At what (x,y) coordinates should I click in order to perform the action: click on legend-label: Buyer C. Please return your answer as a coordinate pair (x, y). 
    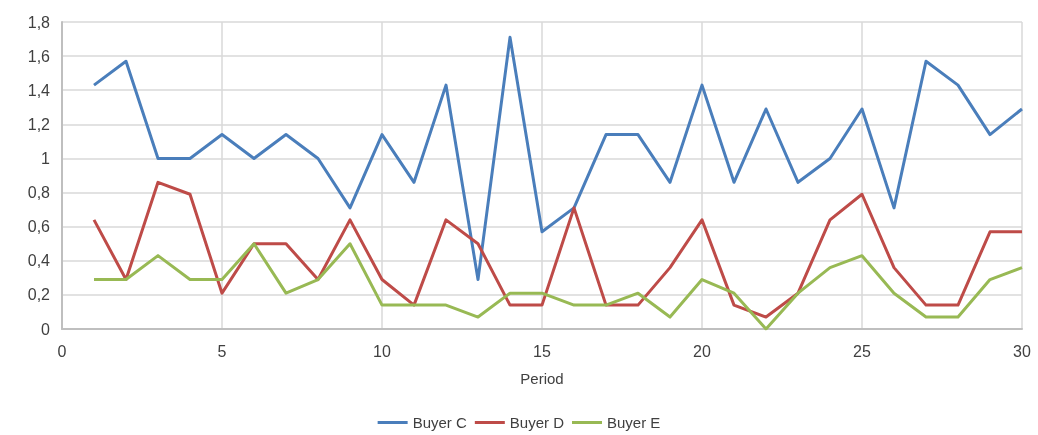
    Looking at the image, I should click on (439, 422).